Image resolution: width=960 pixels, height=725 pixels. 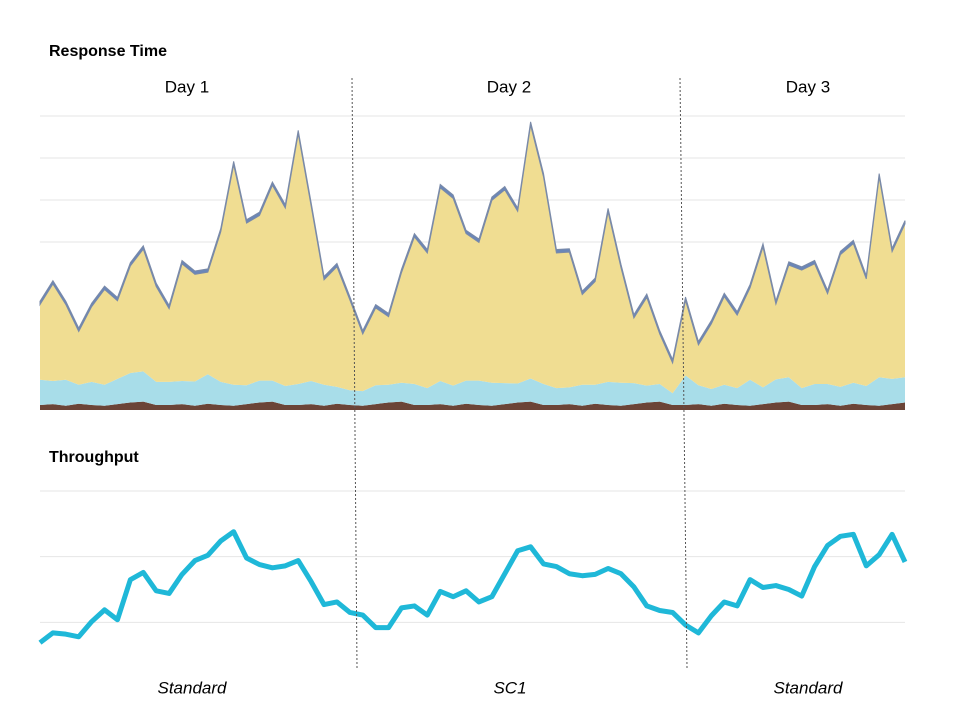 I want to click on day-label: Day 2, so click(x=509, y=86).